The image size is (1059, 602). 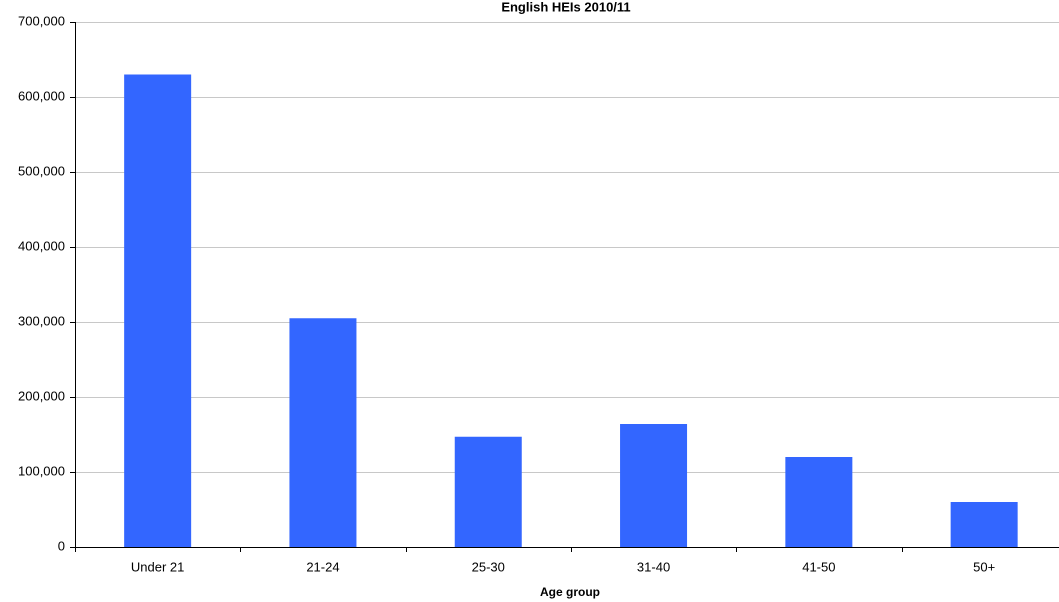 I want to click on x-tick-label: 50+, so click(x=984, y=566).